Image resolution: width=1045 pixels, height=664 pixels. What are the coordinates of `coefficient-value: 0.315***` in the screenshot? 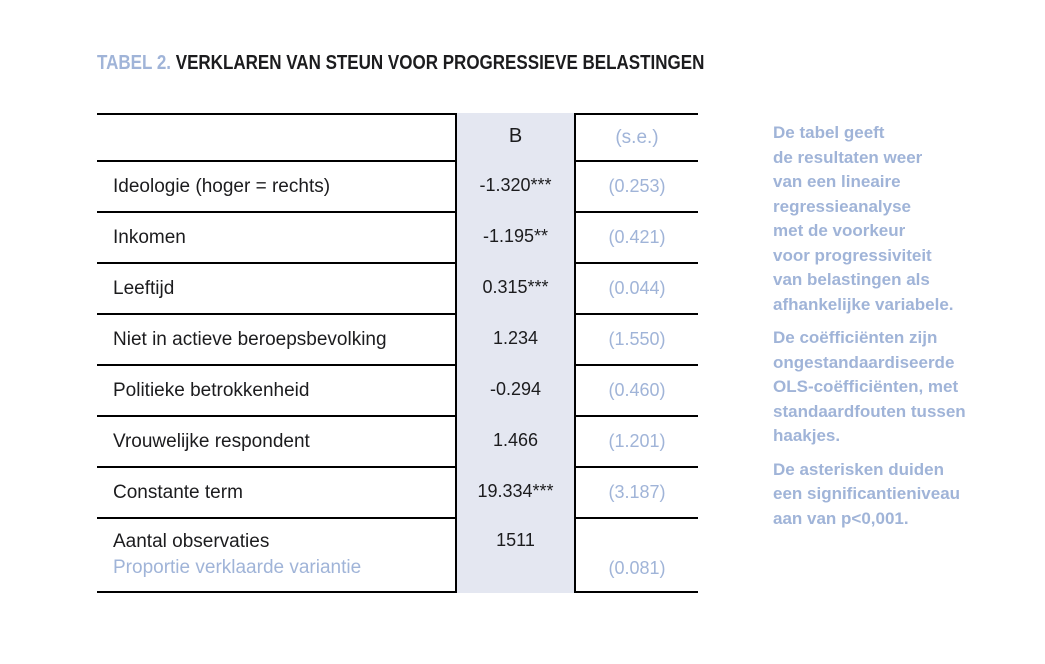 It's located at (515, 287).